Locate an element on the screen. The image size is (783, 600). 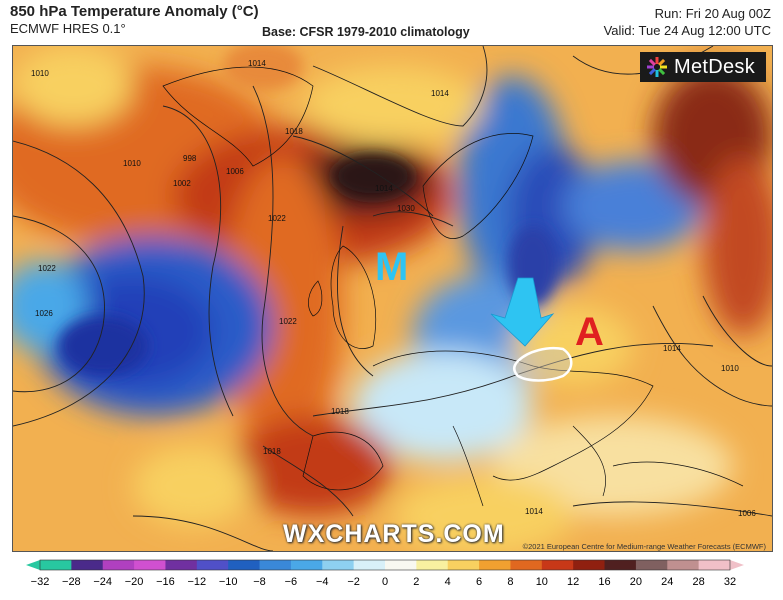
marker-a: A is located at coordinates (589, 332).